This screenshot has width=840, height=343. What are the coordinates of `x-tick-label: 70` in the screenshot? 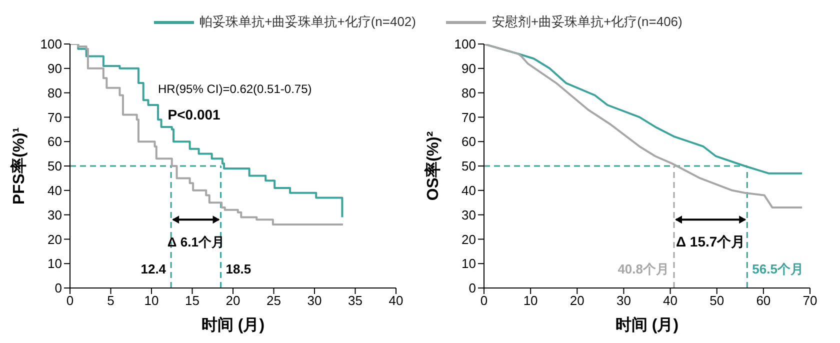 It's located at (810, 300).